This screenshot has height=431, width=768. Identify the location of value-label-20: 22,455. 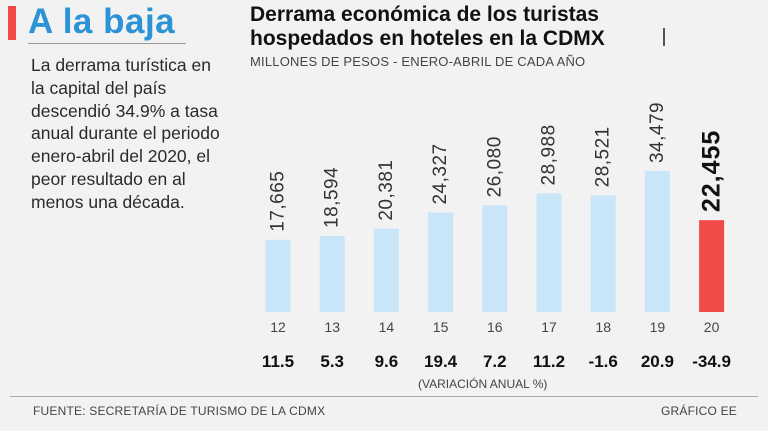
(712, 171).